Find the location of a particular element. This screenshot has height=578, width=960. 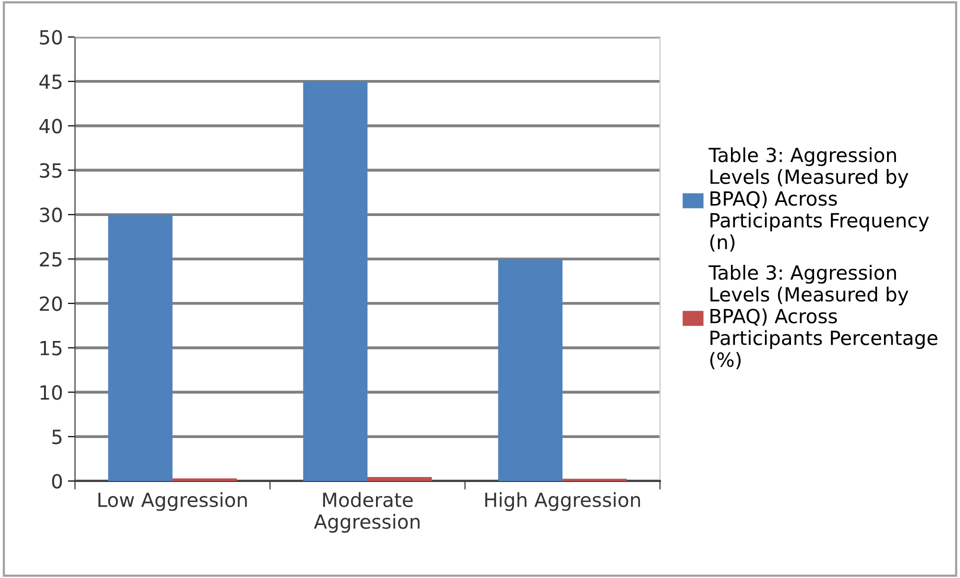

y-tick-label: 10 is located at coordinates (51, 392).